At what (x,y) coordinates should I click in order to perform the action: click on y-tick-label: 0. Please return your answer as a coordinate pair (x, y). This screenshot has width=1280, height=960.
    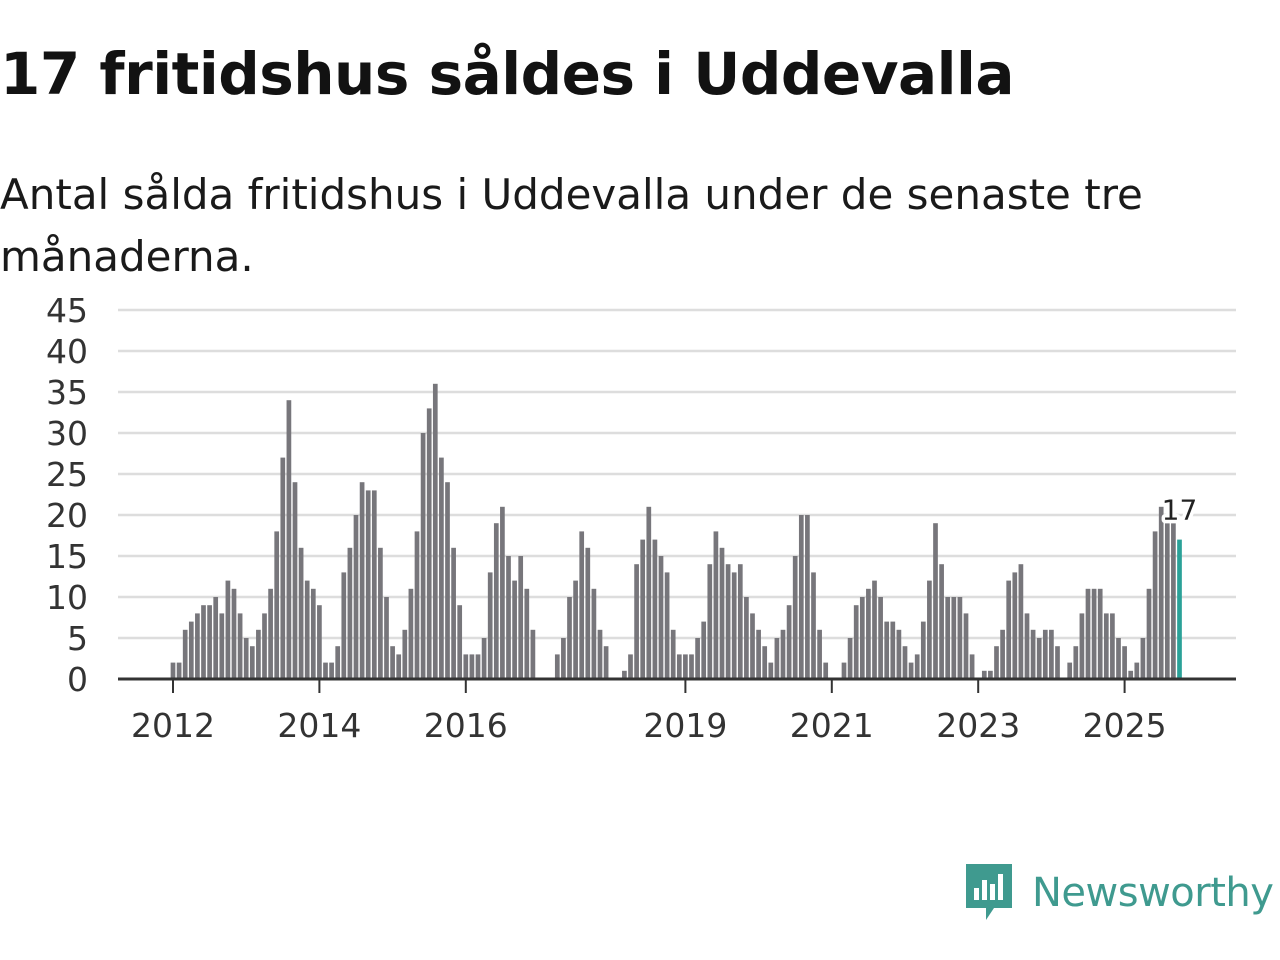
    Looking at the image, I should click on (77, 679).